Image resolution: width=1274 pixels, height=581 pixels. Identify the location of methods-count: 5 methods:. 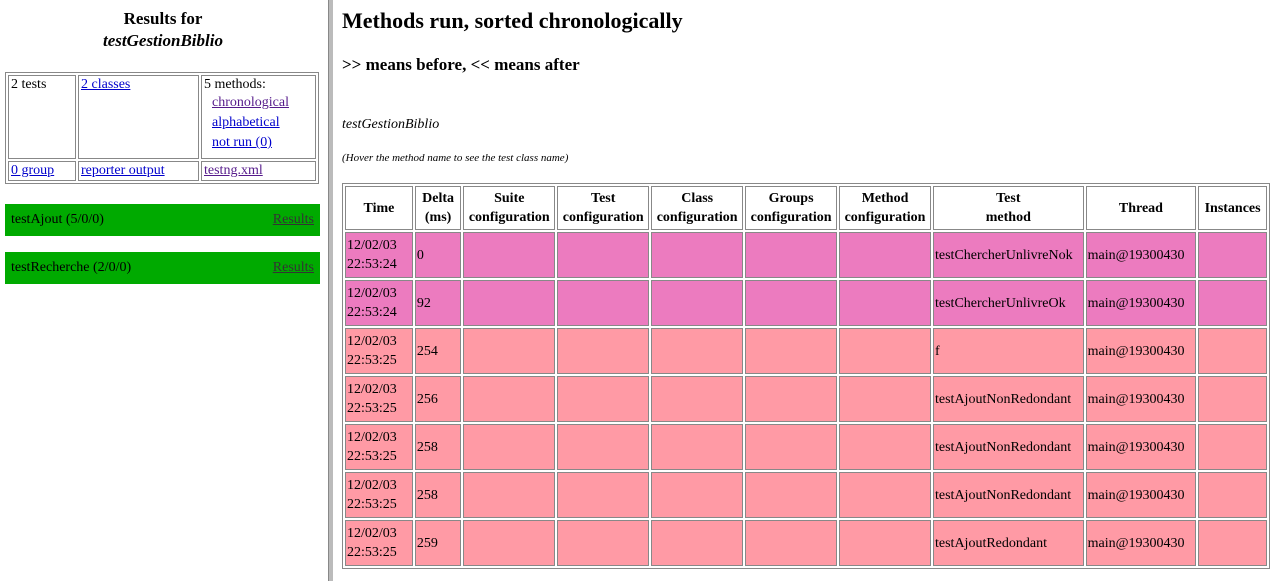
(235, 84).